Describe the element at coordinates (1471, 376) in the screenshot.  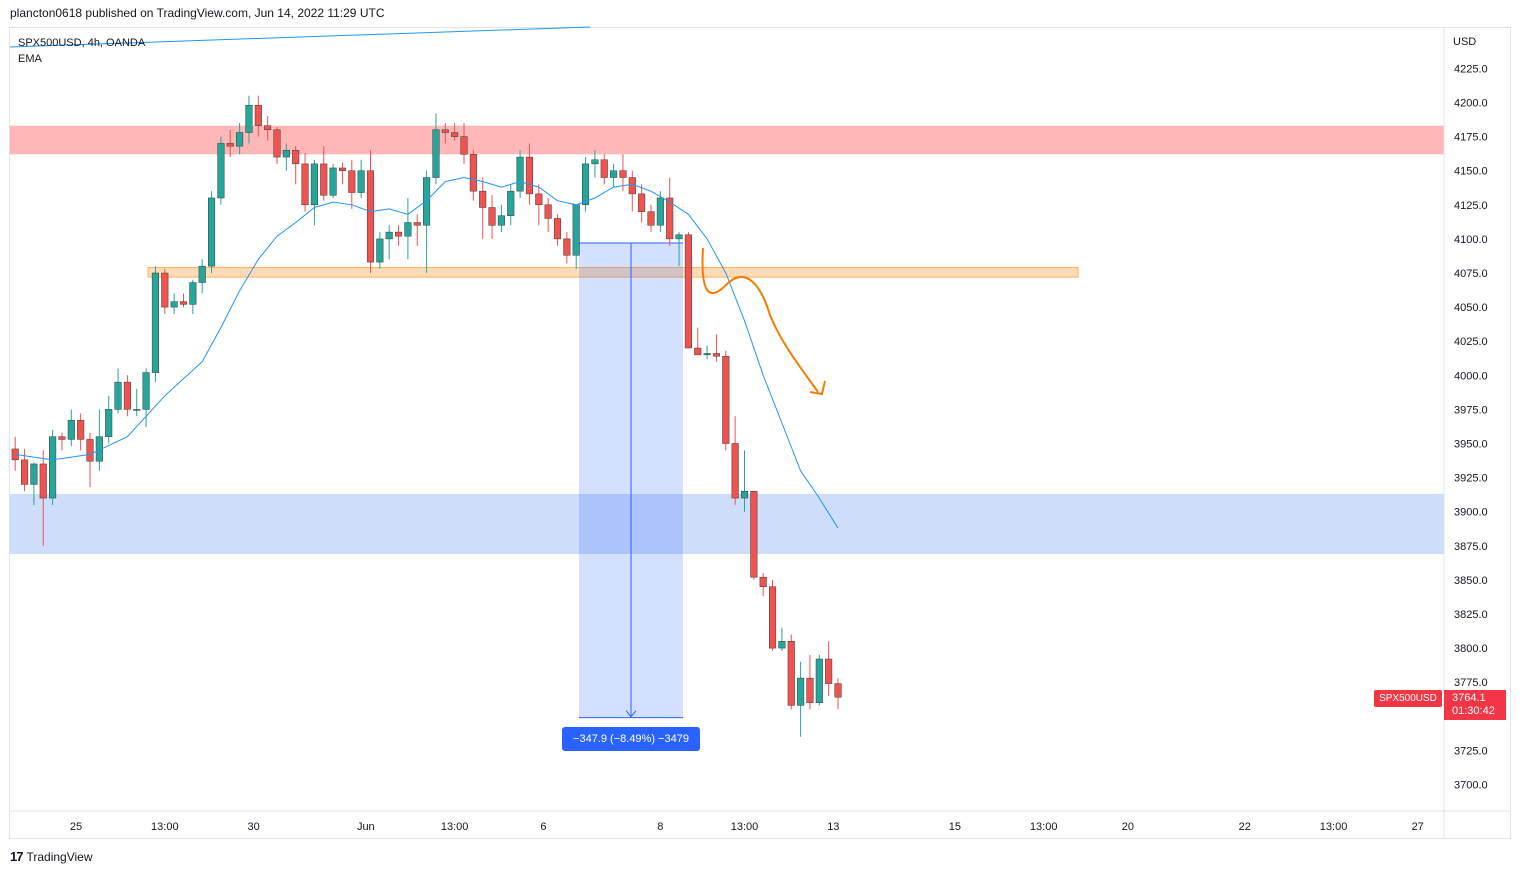
I see `y-tick-label: 4000.0` at that location.